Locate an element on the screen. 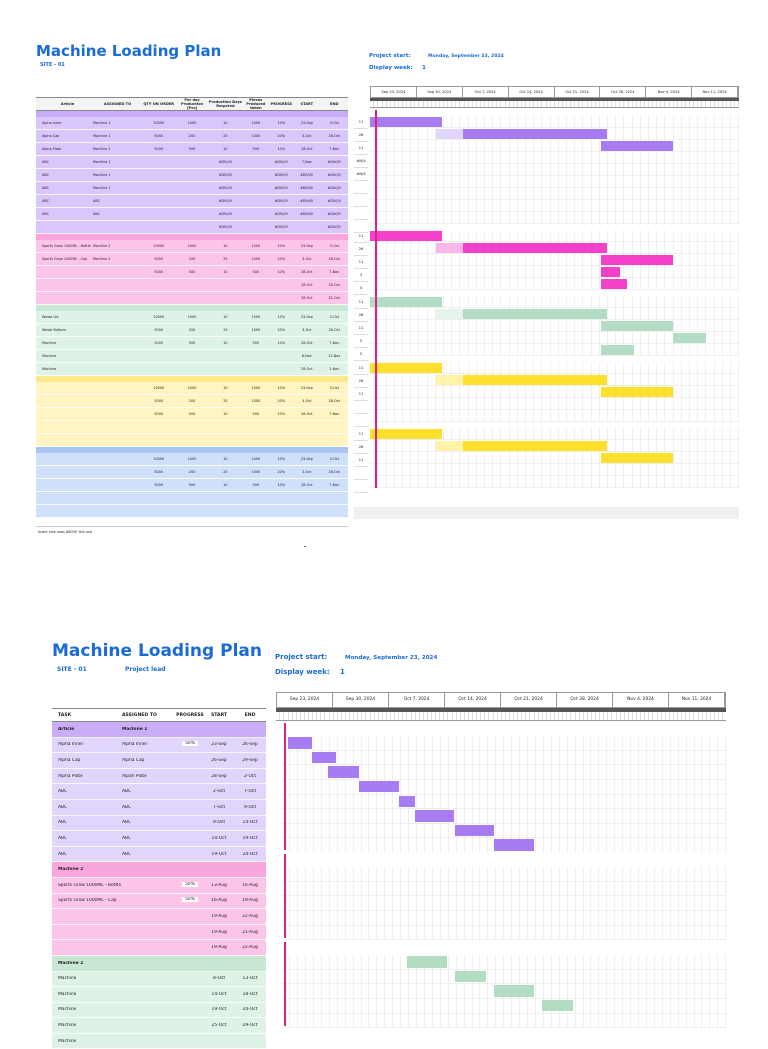  task-row: Alpha Plate Alpah Plate 28-Sep 2-Oct is located at coordinates (159, 776).